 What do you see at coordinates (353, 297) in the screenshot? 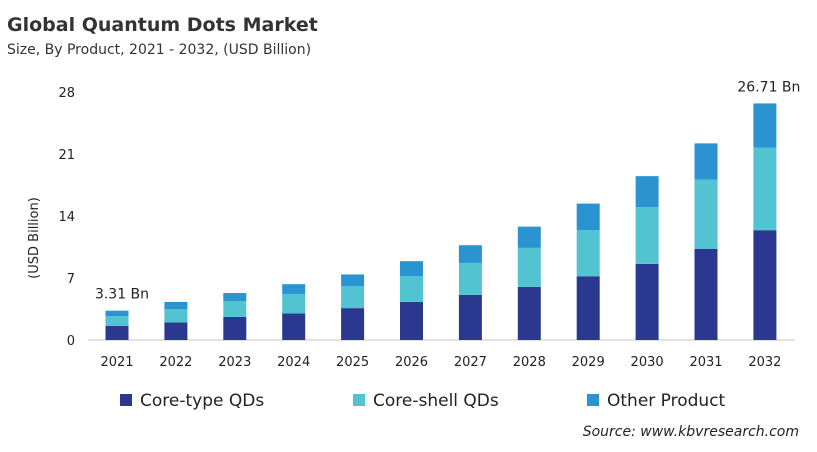
I see `bar-segment-core-shell-qds-2025` at bounding box center [353, 297].